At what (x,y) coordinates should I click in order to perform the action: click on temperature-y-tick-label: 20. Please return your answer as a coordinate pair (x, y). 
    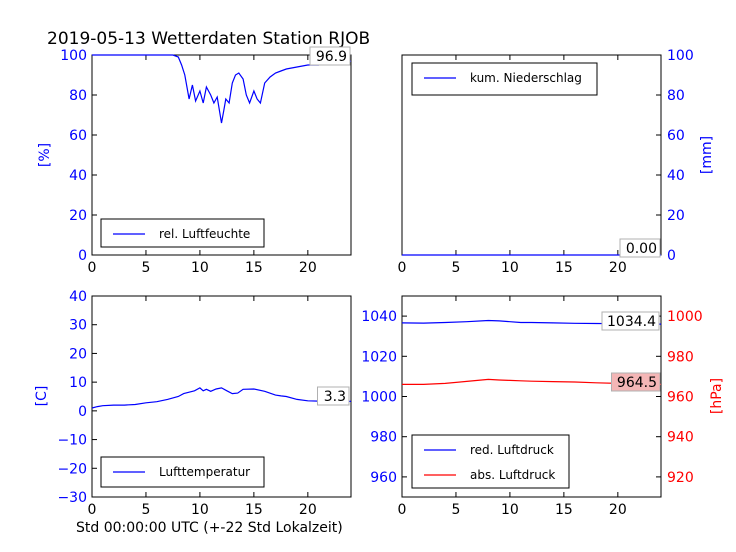
    Looking at the image, I should click on (78, 354).